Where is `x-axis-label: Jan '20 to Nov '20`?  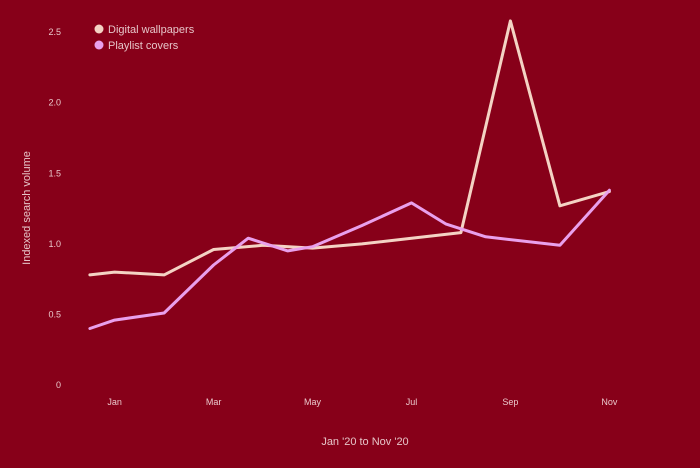 x-axis-label: Jan '20 to Nov '20 is located at coordinates (364, 442).